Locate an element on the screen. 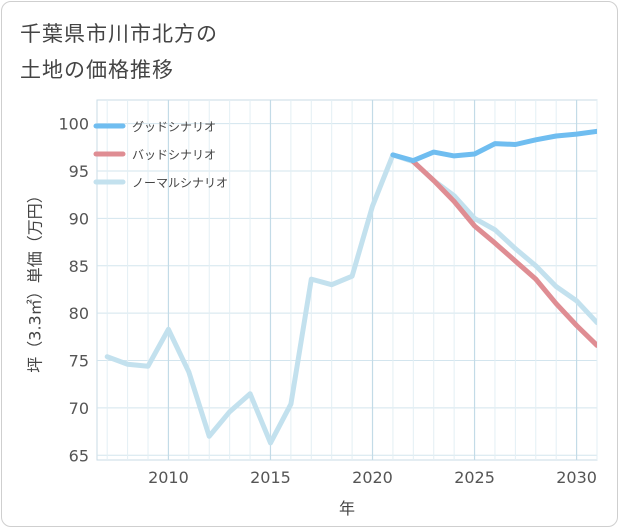 The height and width of the screenshot is (530, 621). legend-label-bad: バッドシナリオ is located at coordinates (174, 155).